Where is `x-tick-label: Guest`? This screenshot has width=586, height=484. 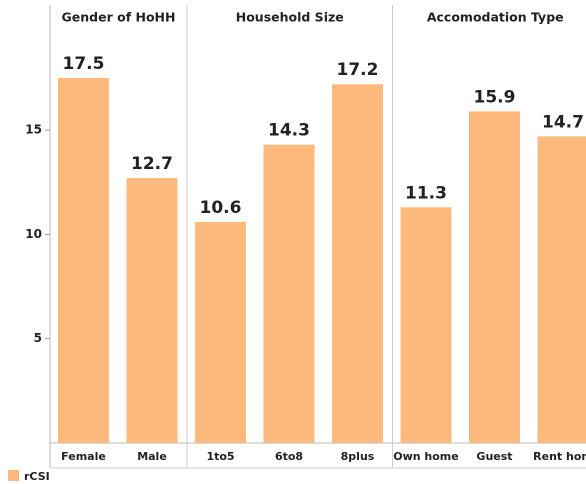
x-tick-label: Guest is located at coordinates (494, 456).